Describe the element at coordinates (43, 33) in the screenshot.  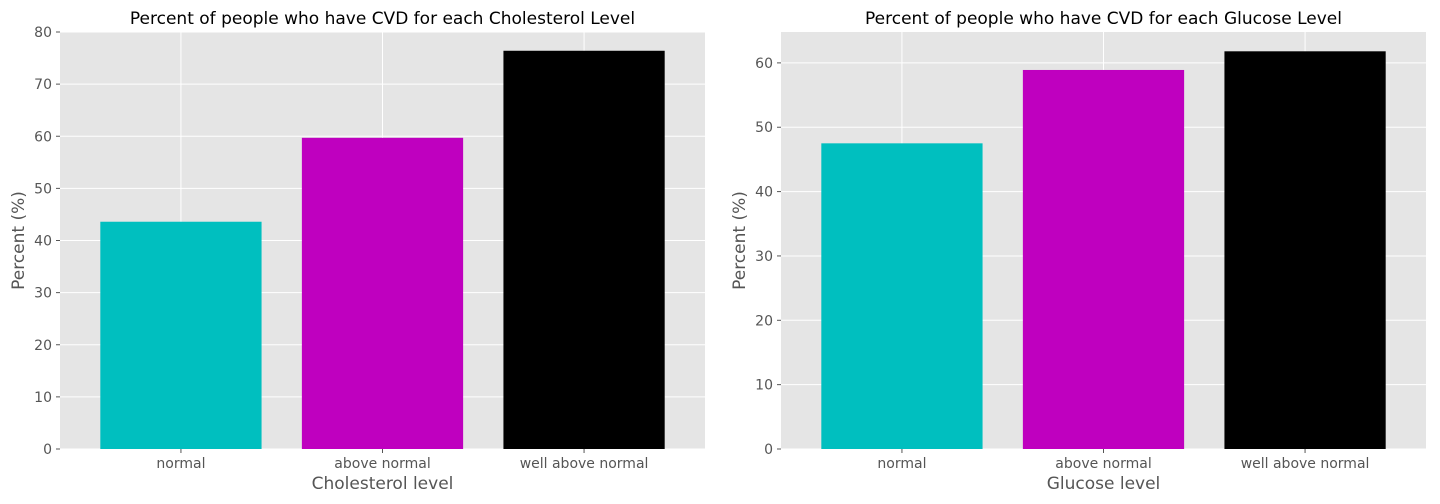
I see `y-tick-label: 80` at that location.